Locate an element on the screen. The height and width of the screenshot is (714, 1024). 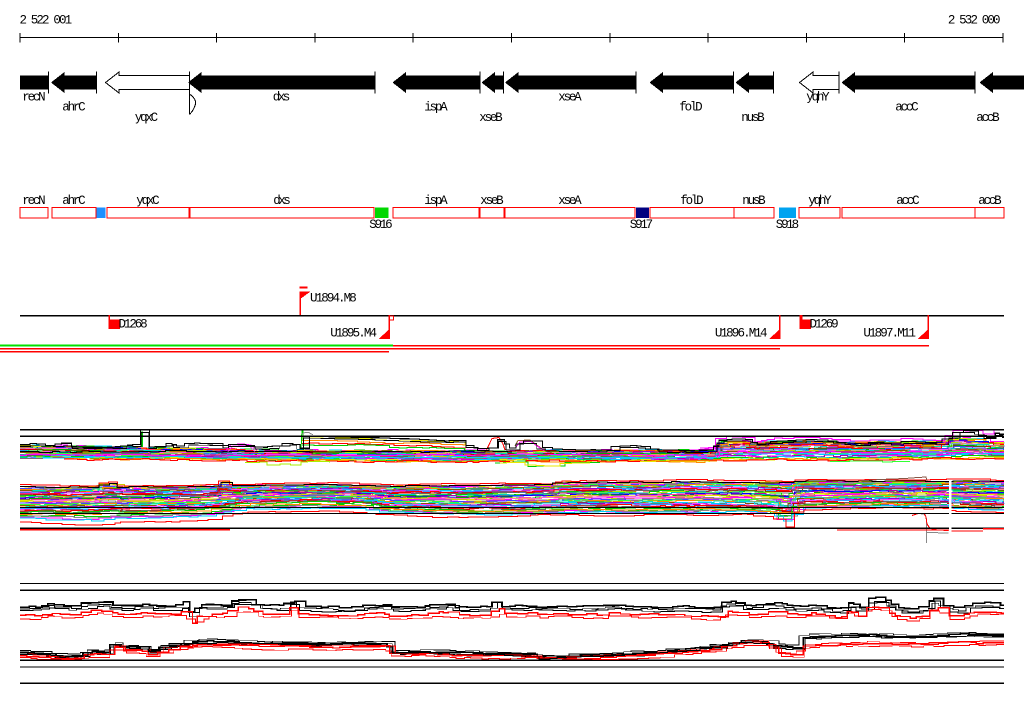
svg-text: U1896.M14 is located at coordinates (741, 334).